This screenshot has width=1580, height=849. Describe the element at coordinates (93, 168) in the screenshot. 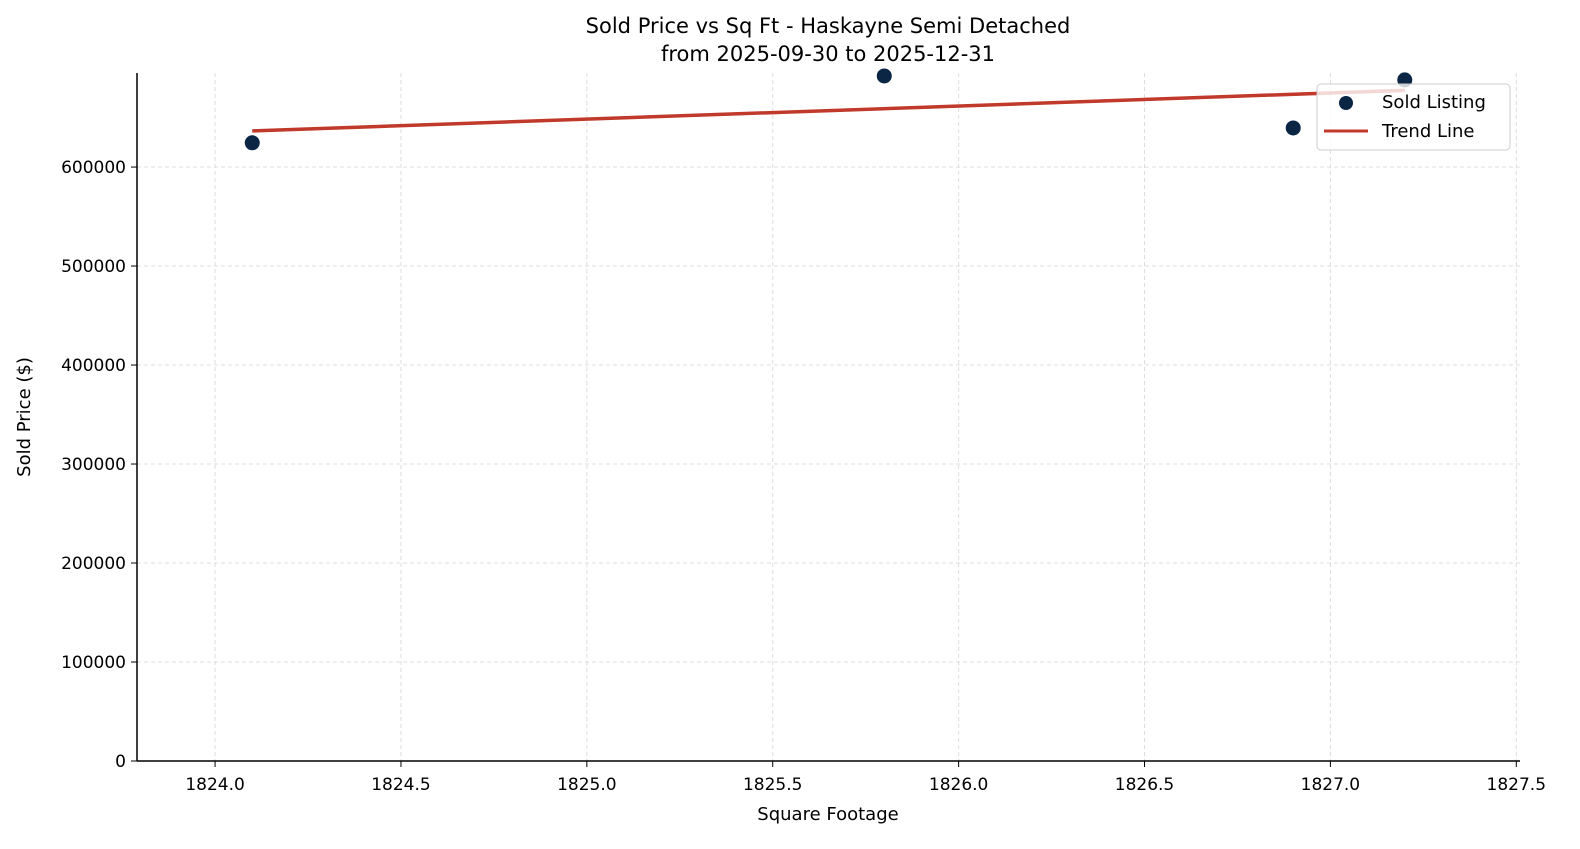

I see `y-tick-label: 600000` at that location.